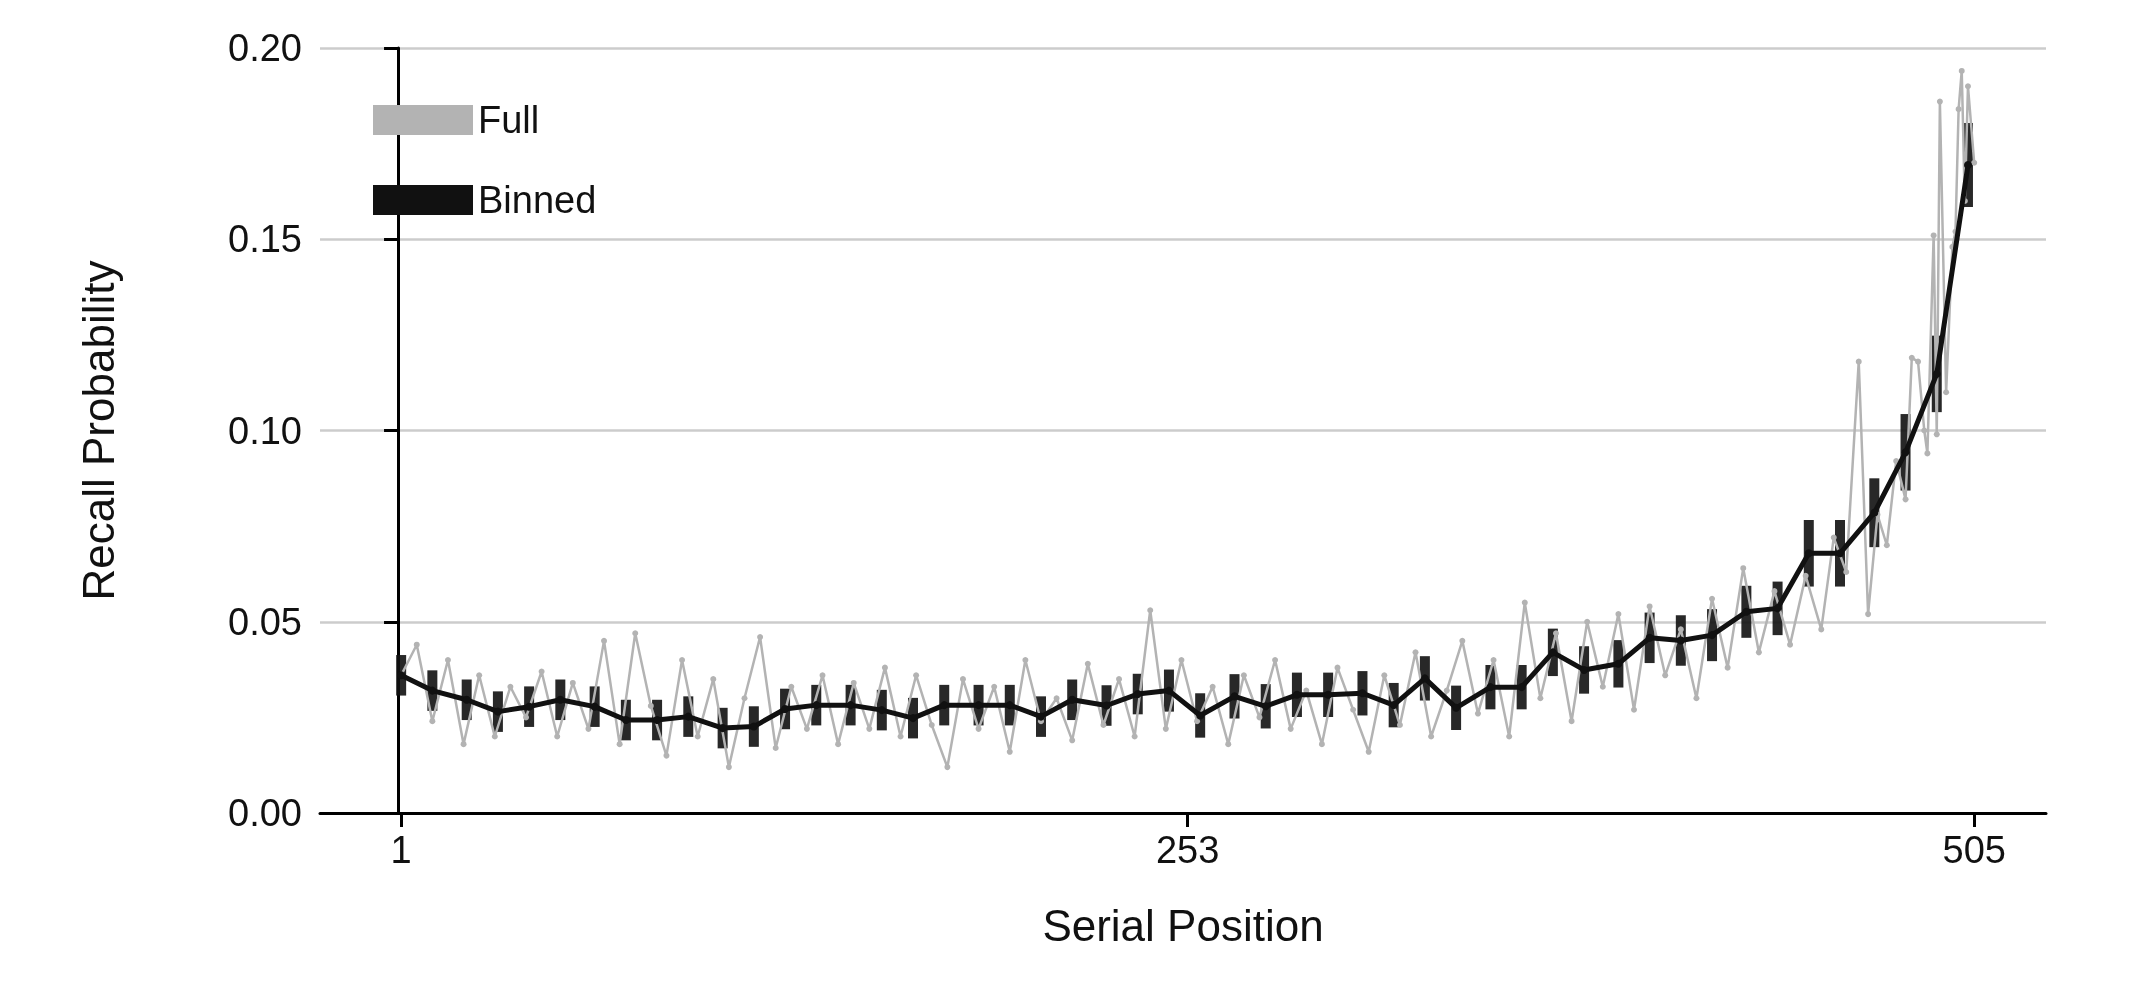  Describe the element at coordinates (265, 430) in the screenshot. I see `y-tick-label: 0.10` at that location.